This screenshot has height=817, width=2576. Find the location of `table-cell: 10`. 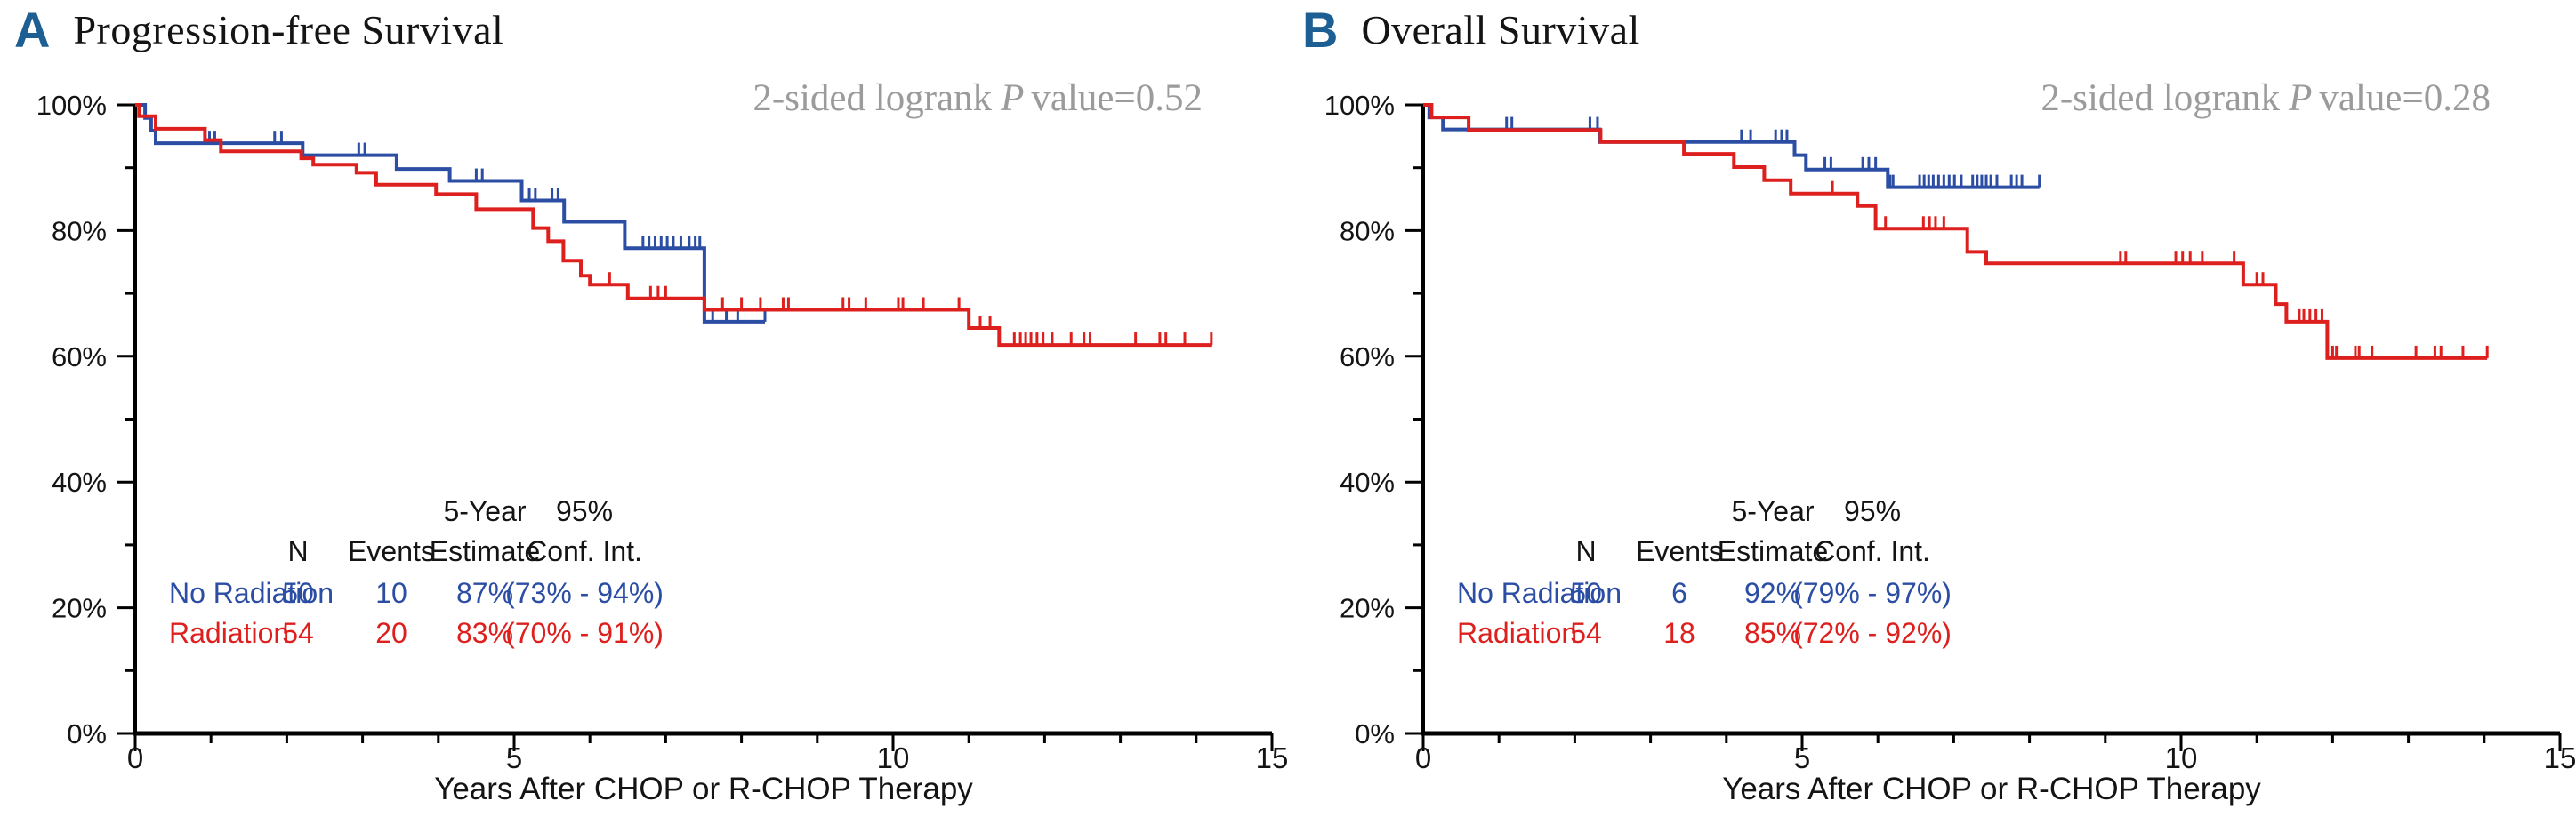

table-cell: 10 is located at coordinates (391, 593).